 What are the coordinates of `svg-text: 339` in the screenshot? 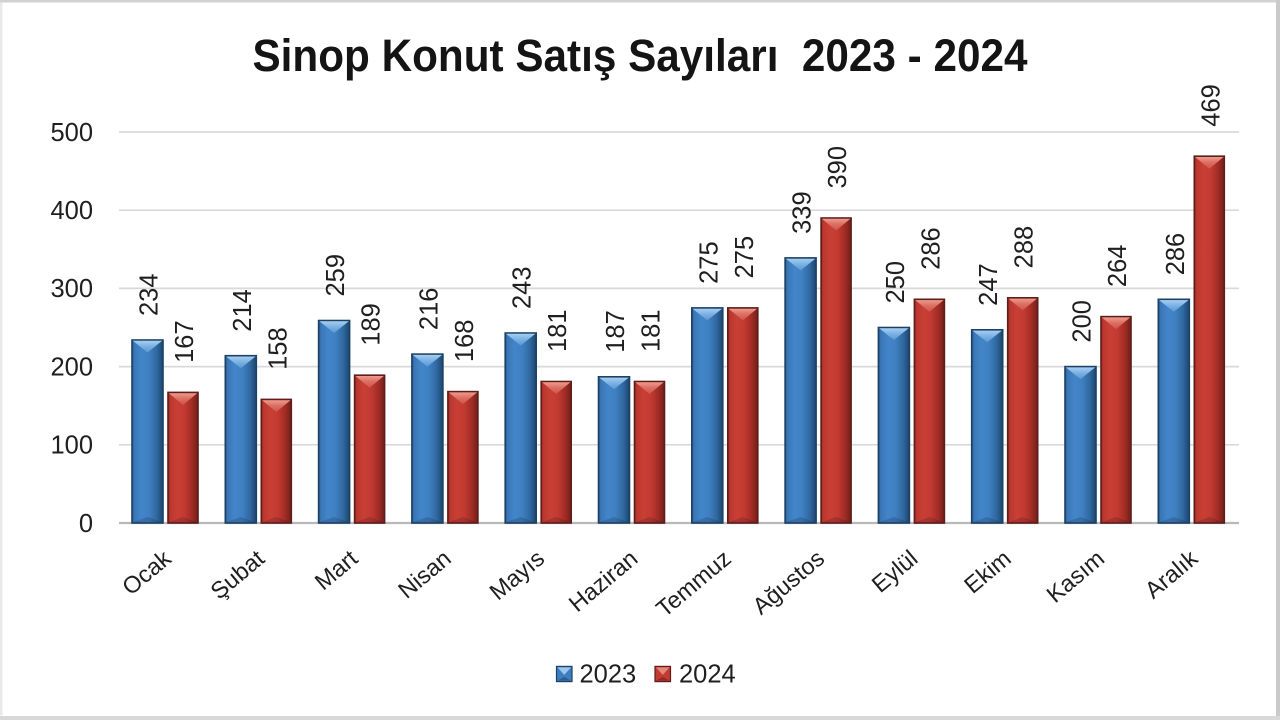 It's located at (803, 212).